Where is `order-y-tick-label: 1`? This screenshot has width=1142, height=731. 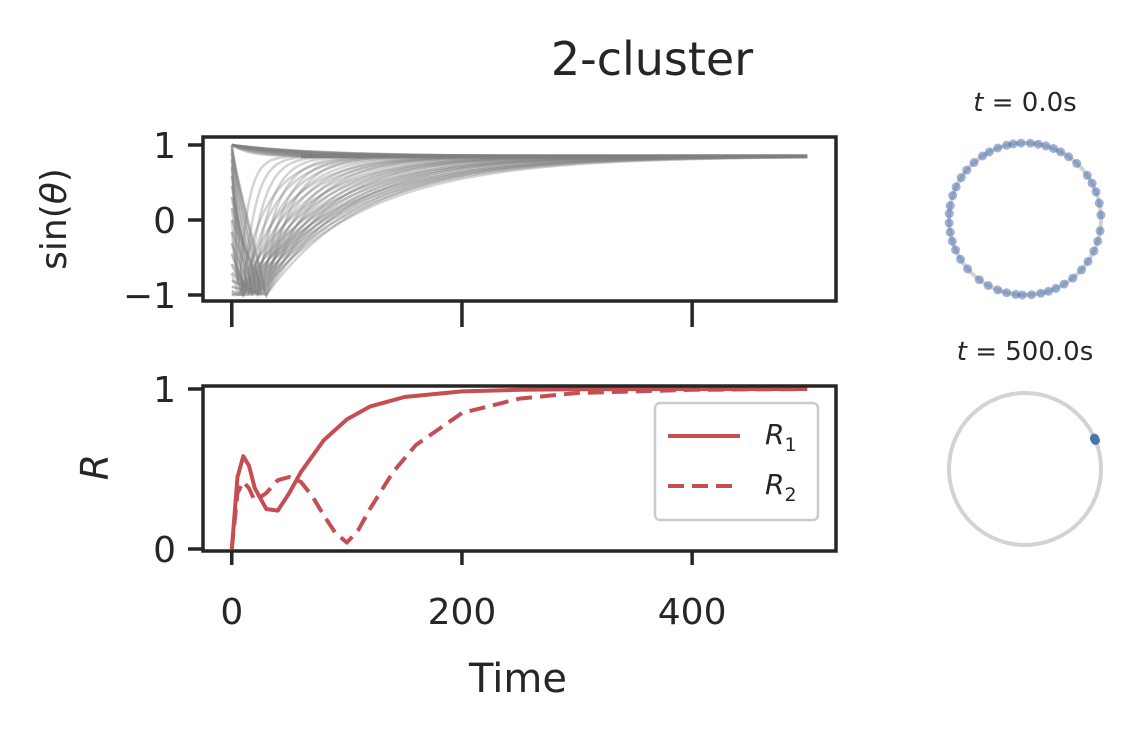
order-y-tick-label: 1 is located at coordinates (164, 390).